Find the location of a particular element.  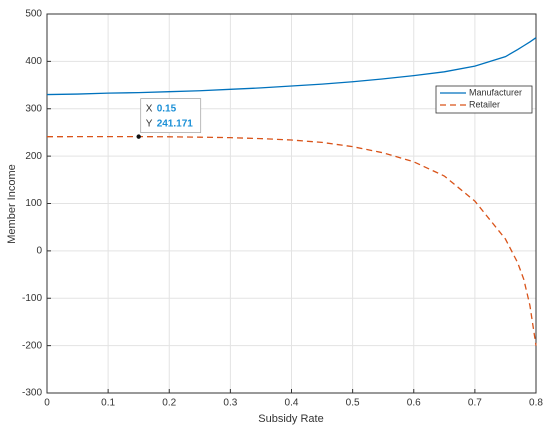

y-tick-label: -300 is located at coordinates (32, 393).